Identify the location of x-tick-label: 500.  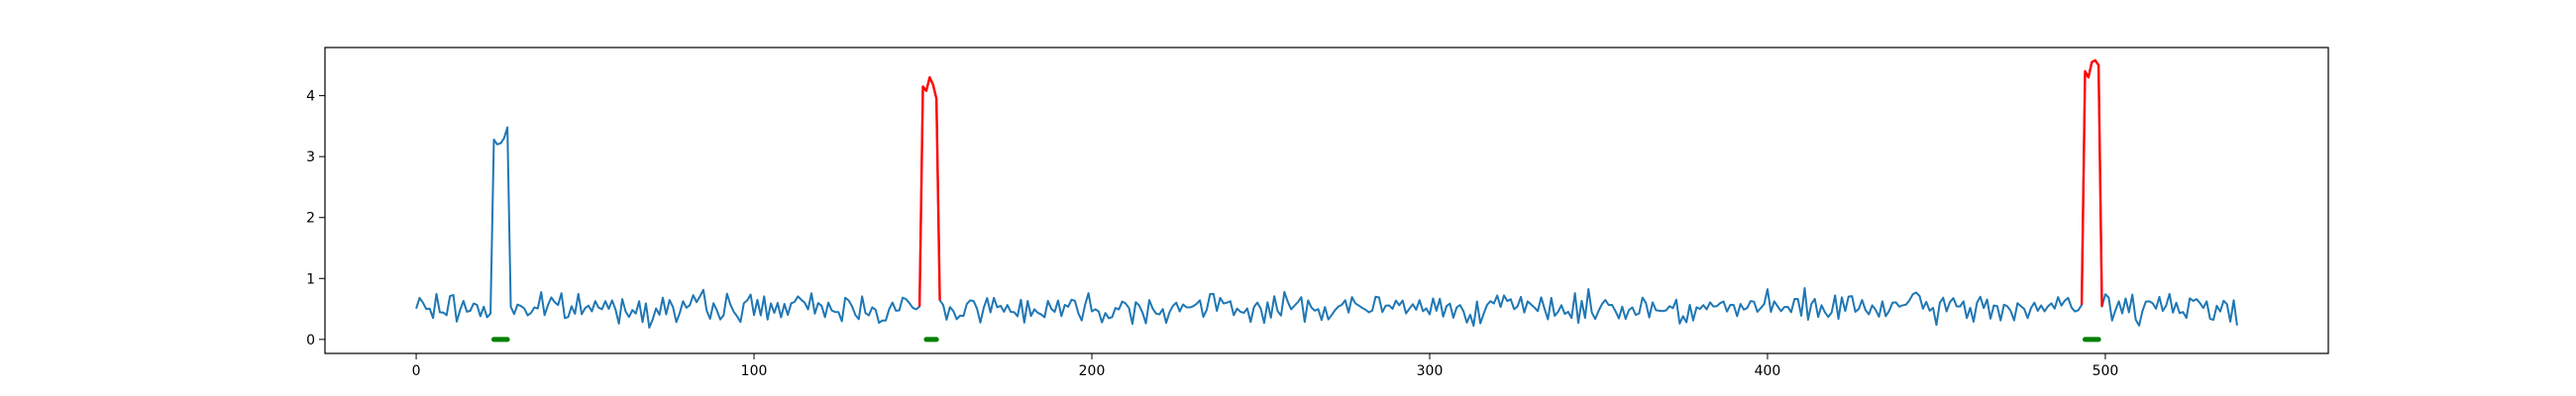
(2106, 371).